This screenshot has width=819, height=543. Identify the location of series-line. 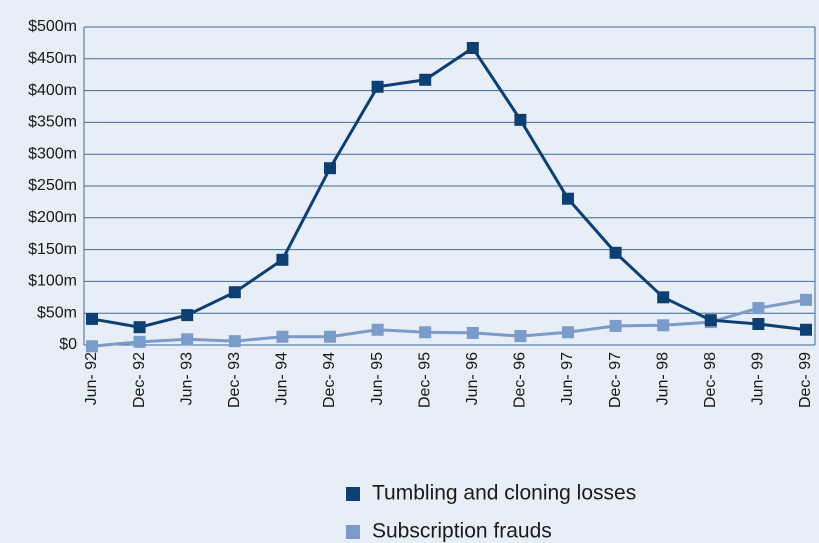
(449, 323).